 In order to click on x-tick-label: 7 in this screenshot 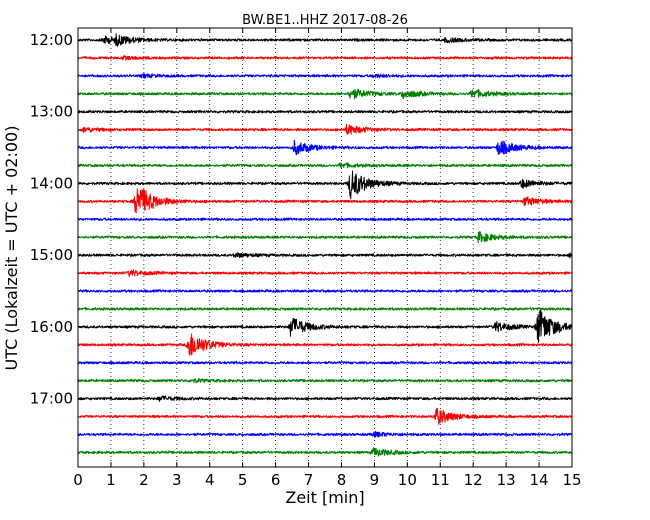, I will do `click(309, 480)`.